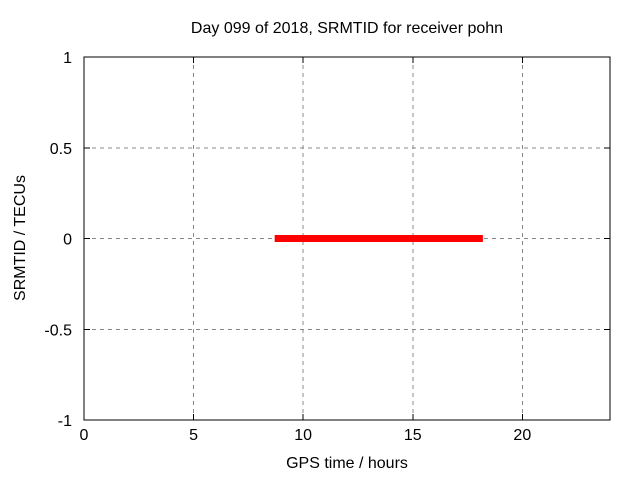 This screenshot has width=640, height=480. I want to click on y-tick-label: 0, so click(67, 240).